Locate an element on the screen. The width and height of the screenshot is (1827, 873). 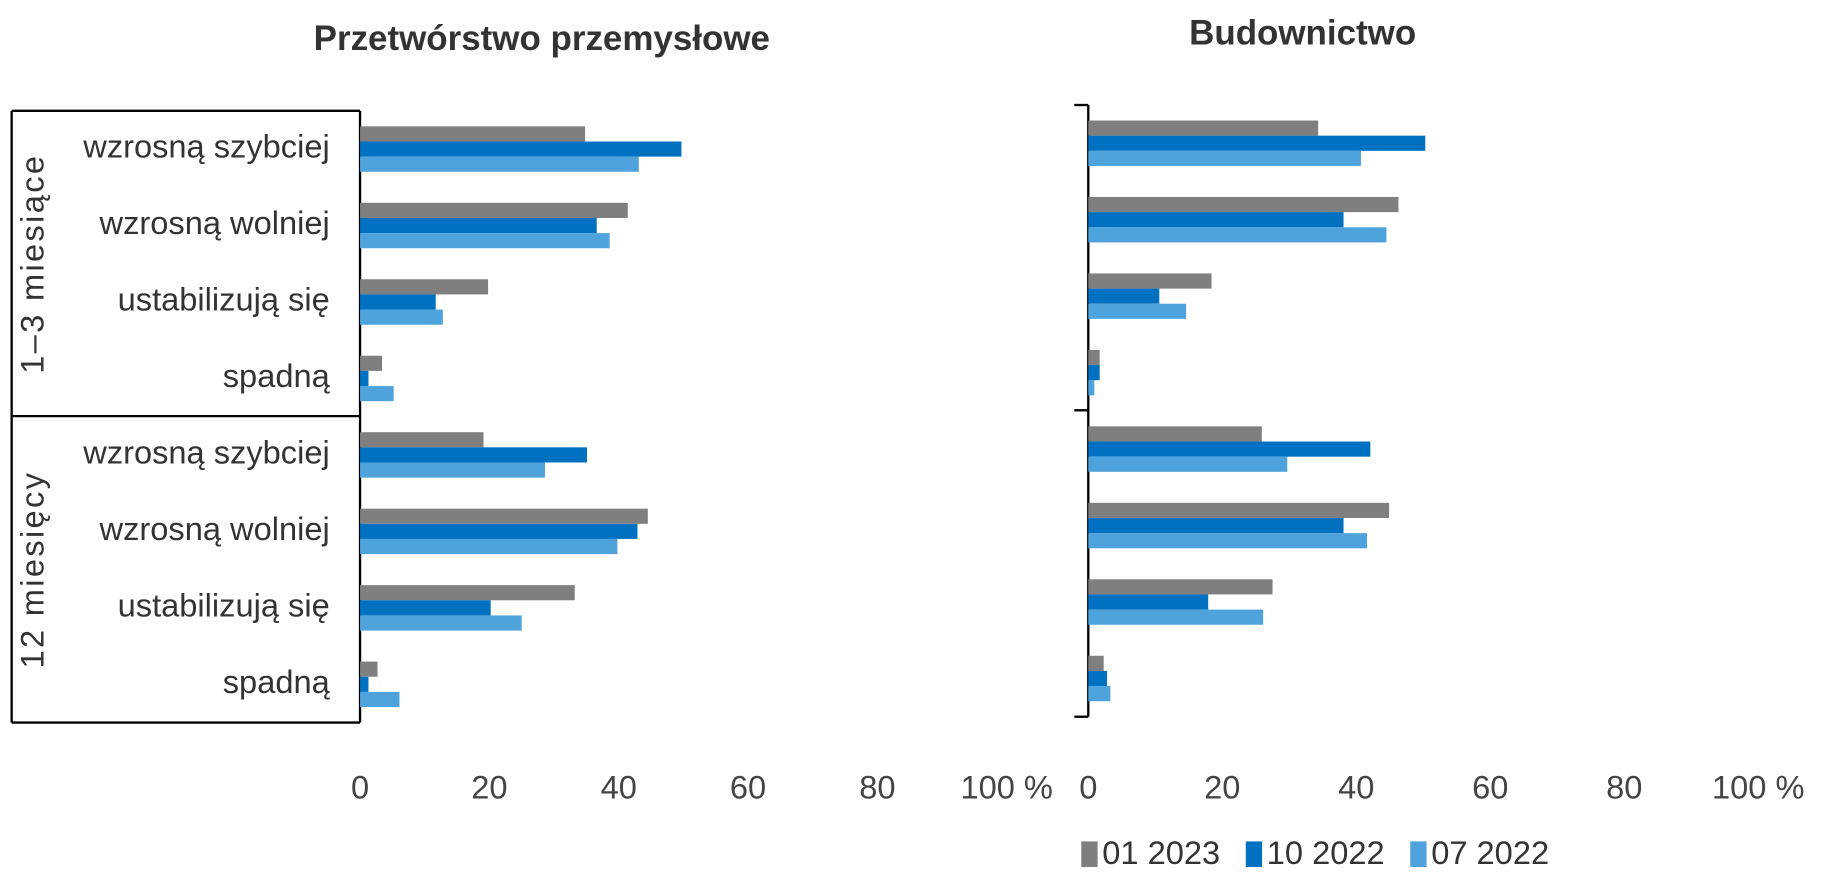
chart-title: Budownictwo is located at coordinates (1302, 32).